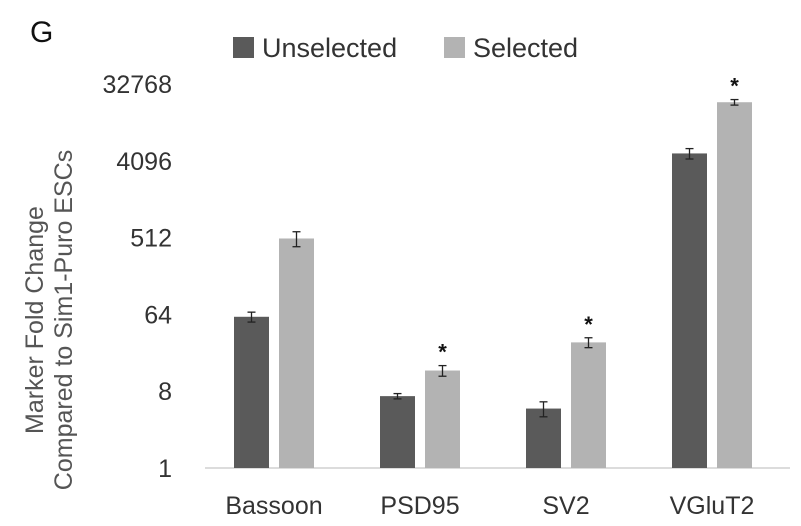 The height and width of the screenshot is (526, 801). I want to click on x-tick-label: Bassoon, so click(273, 506).